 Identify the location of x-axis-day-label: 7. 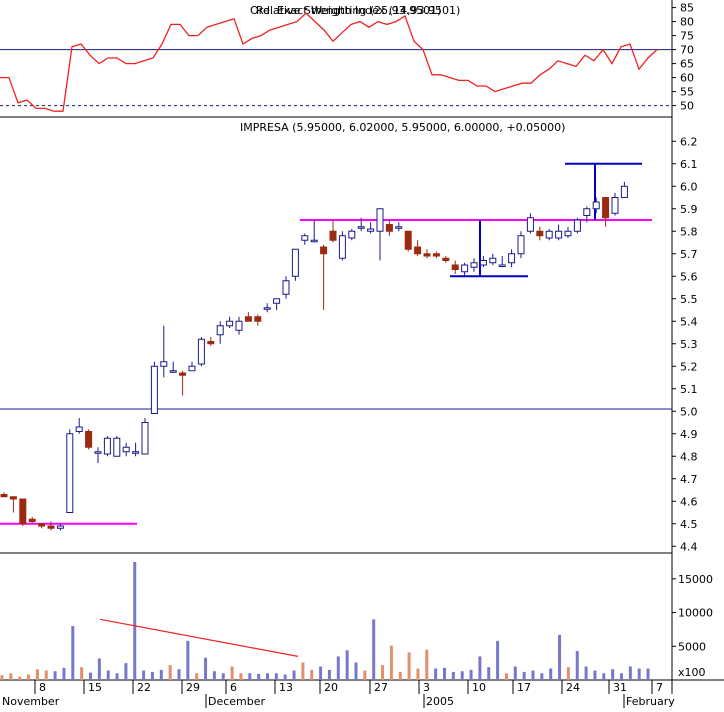
(659, 687).